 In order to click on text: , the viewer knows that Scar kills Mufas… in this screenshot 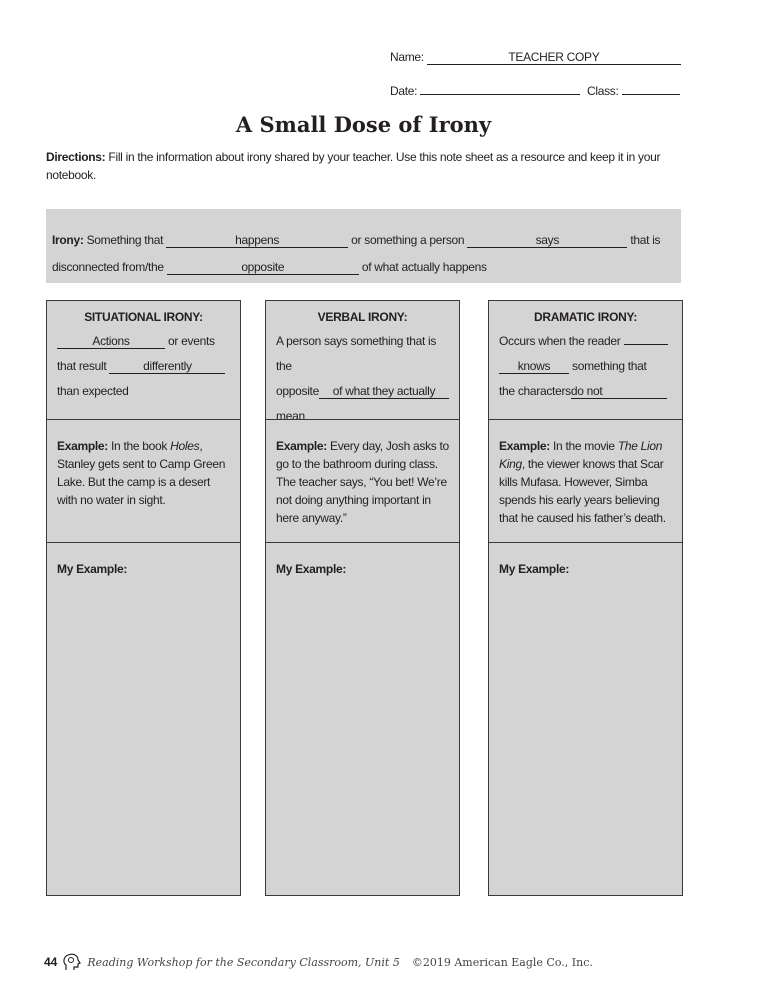, I will do `click(582, 491)`.